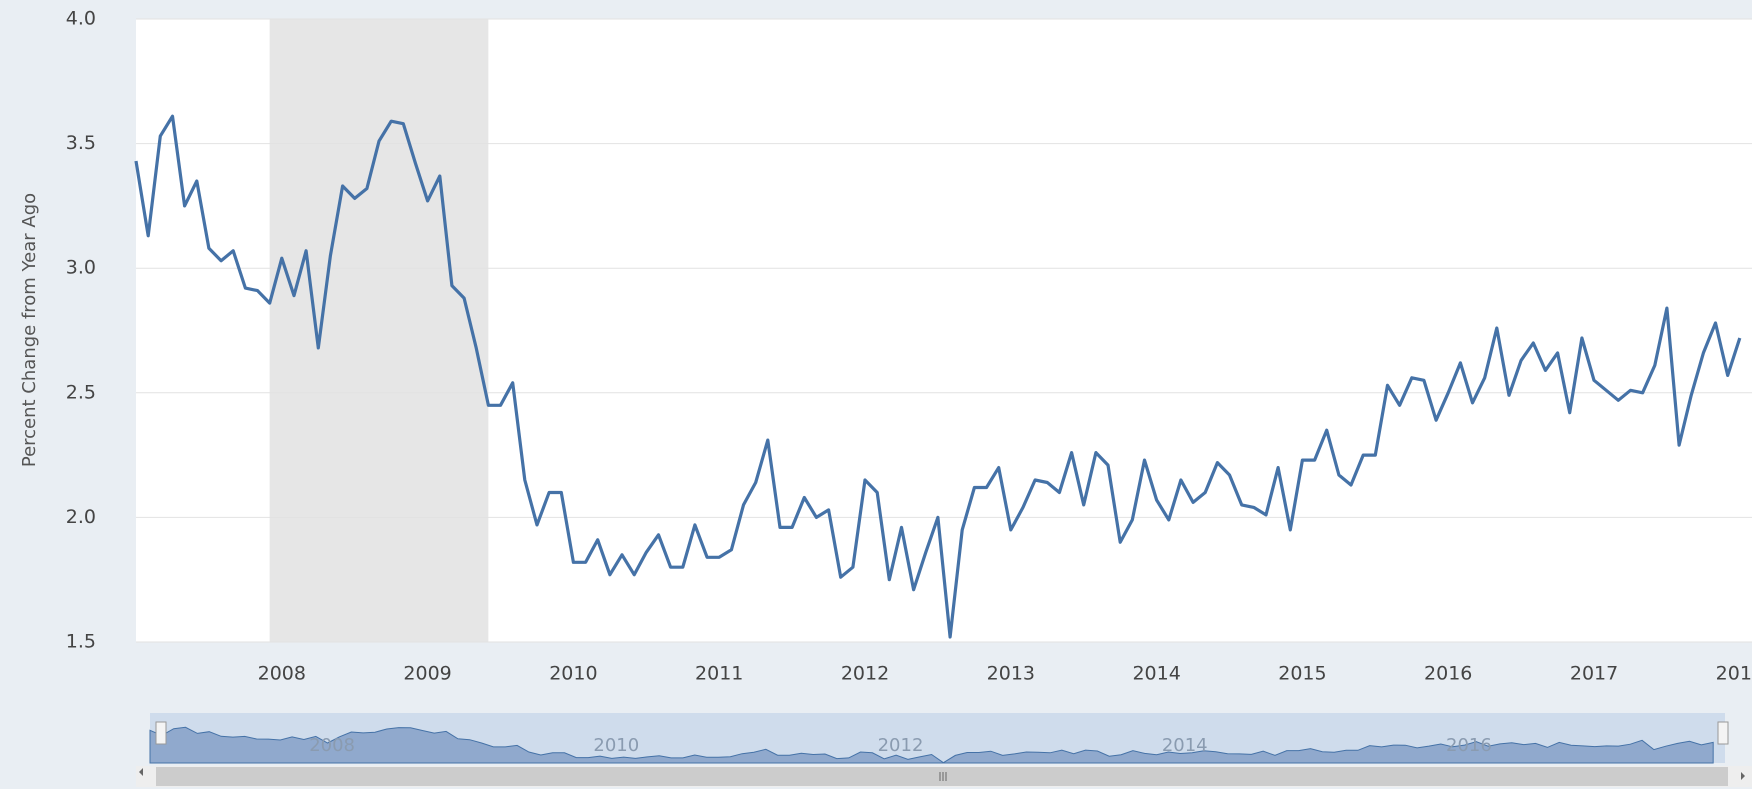  I want to click on recessions, so click(379, 330).